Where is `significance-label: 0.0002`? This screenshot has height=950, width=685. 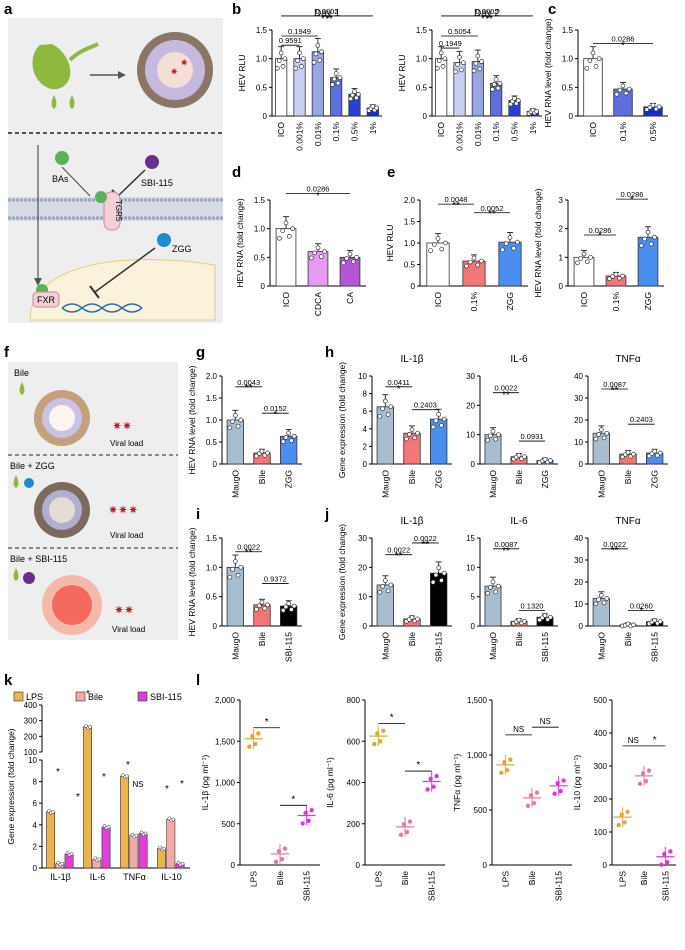
significance-label: 0.0002 is located at coordinates (487, 11).